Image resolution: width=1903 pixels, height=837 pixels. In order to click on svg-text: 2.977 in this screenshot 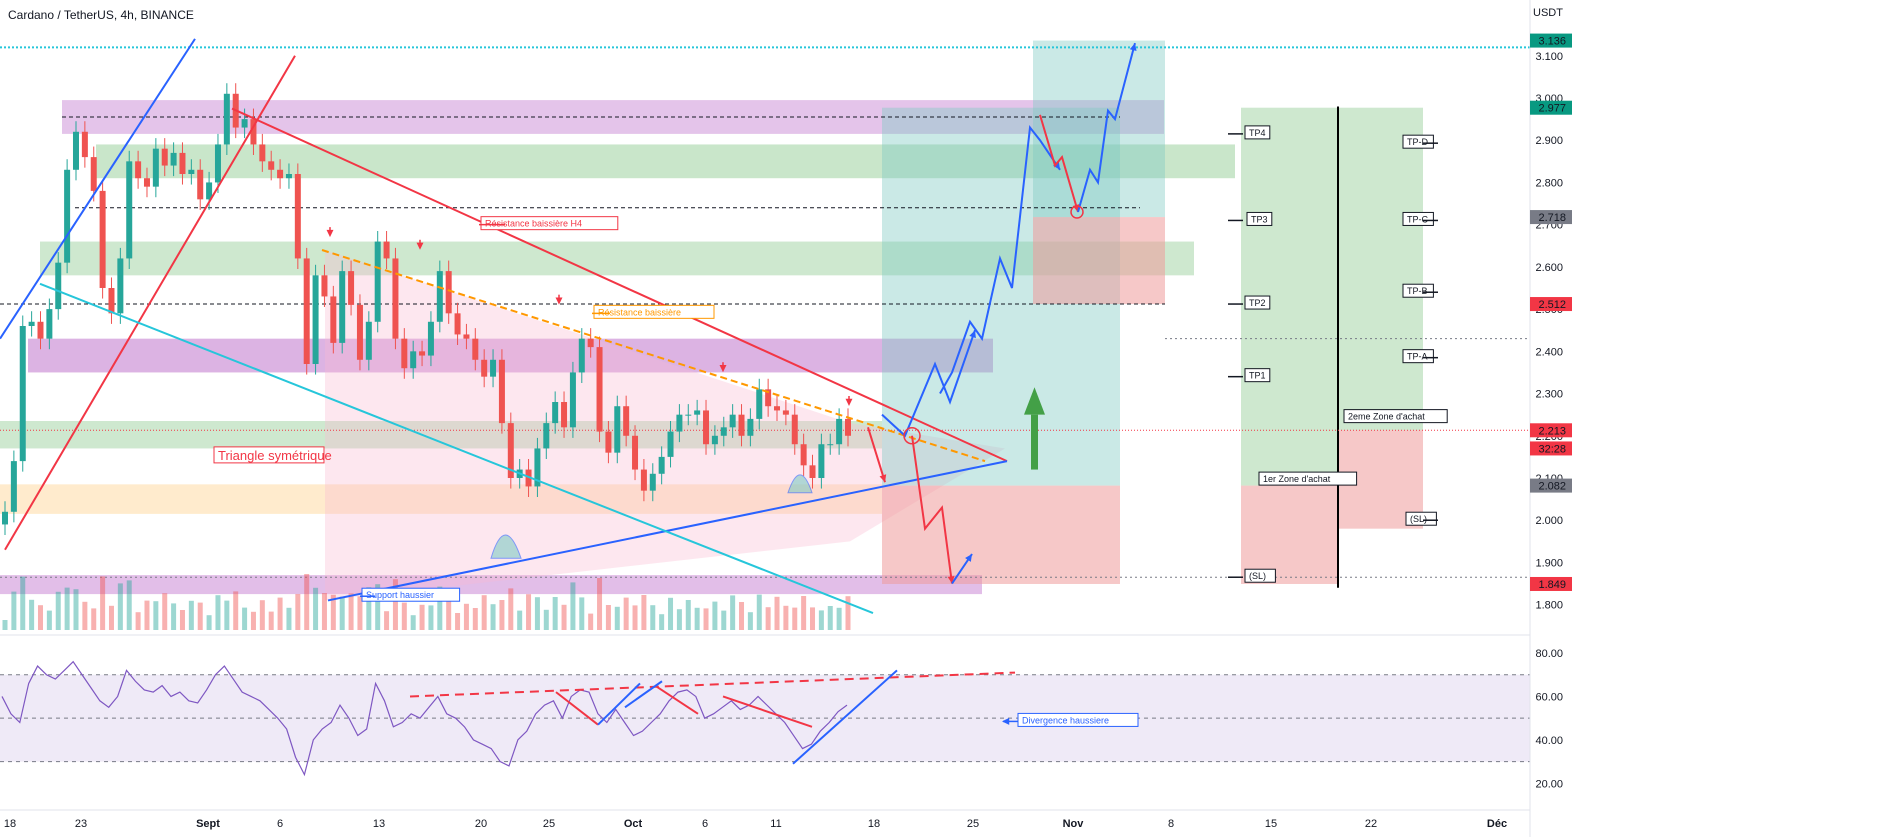, I will do `click(1552, 109)`.